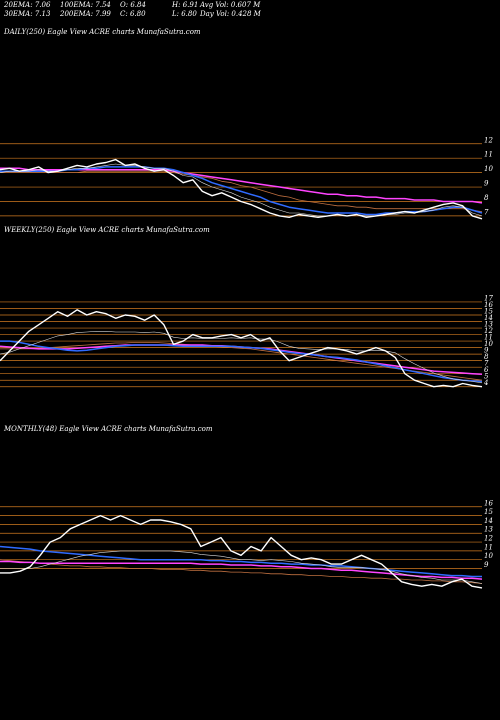 This screenshot has height=720, width=500. I want to click on header-high: H: 6.91, so click(185, 5).